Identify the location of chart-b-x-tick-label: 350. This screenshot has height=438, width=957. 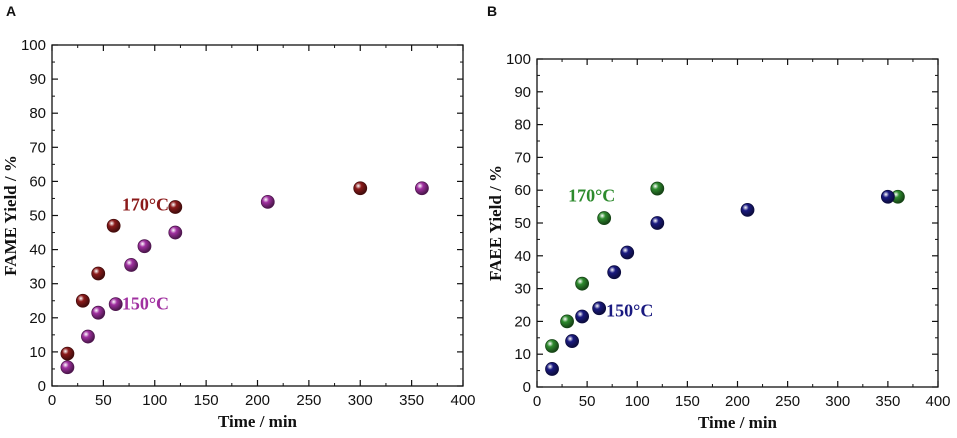
(887, 401).